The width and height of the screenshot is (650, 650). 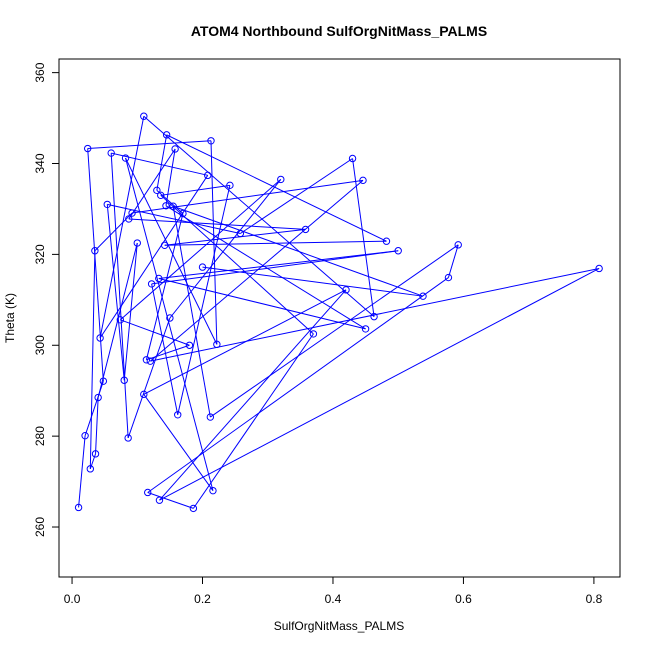 I want to click on x-axis-label: SulfOrgNitMass_PALMS, so click(x=339, y=626).